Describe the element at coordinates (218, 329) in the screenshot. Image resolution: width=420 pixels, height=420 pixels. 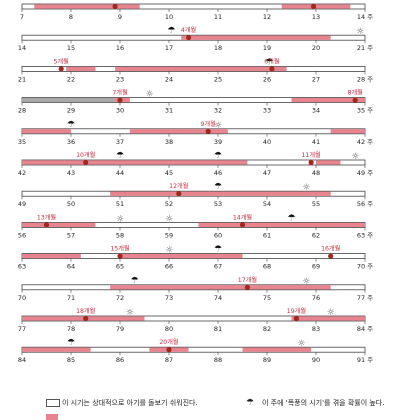
I see `week-label: 81` at that location.